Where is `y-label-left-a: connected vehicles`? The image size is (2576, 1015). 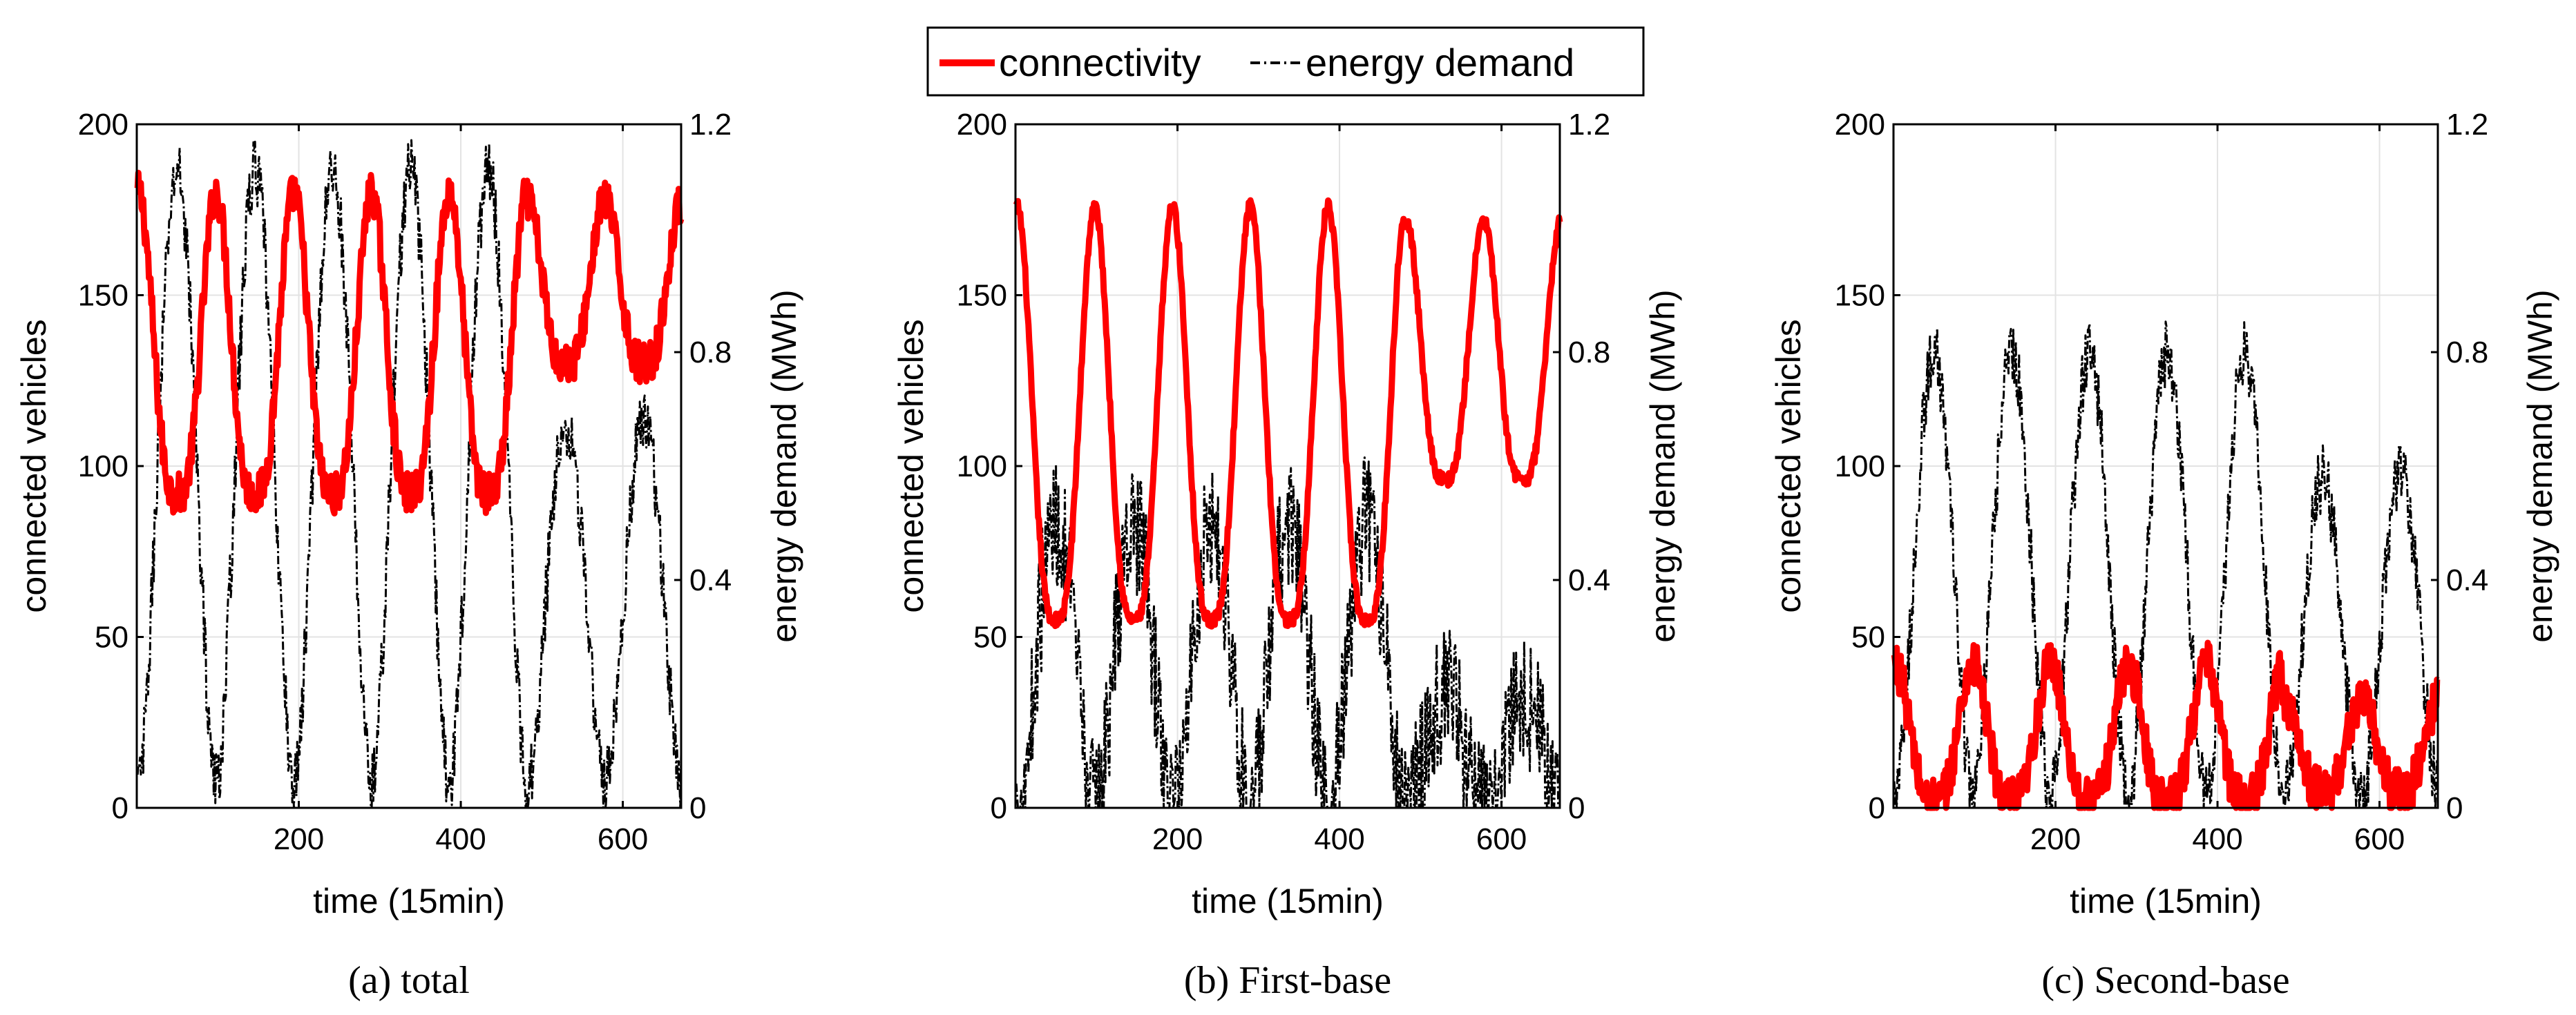 y-label-left-a: connected vehicles is located at coordinates (34, 465).